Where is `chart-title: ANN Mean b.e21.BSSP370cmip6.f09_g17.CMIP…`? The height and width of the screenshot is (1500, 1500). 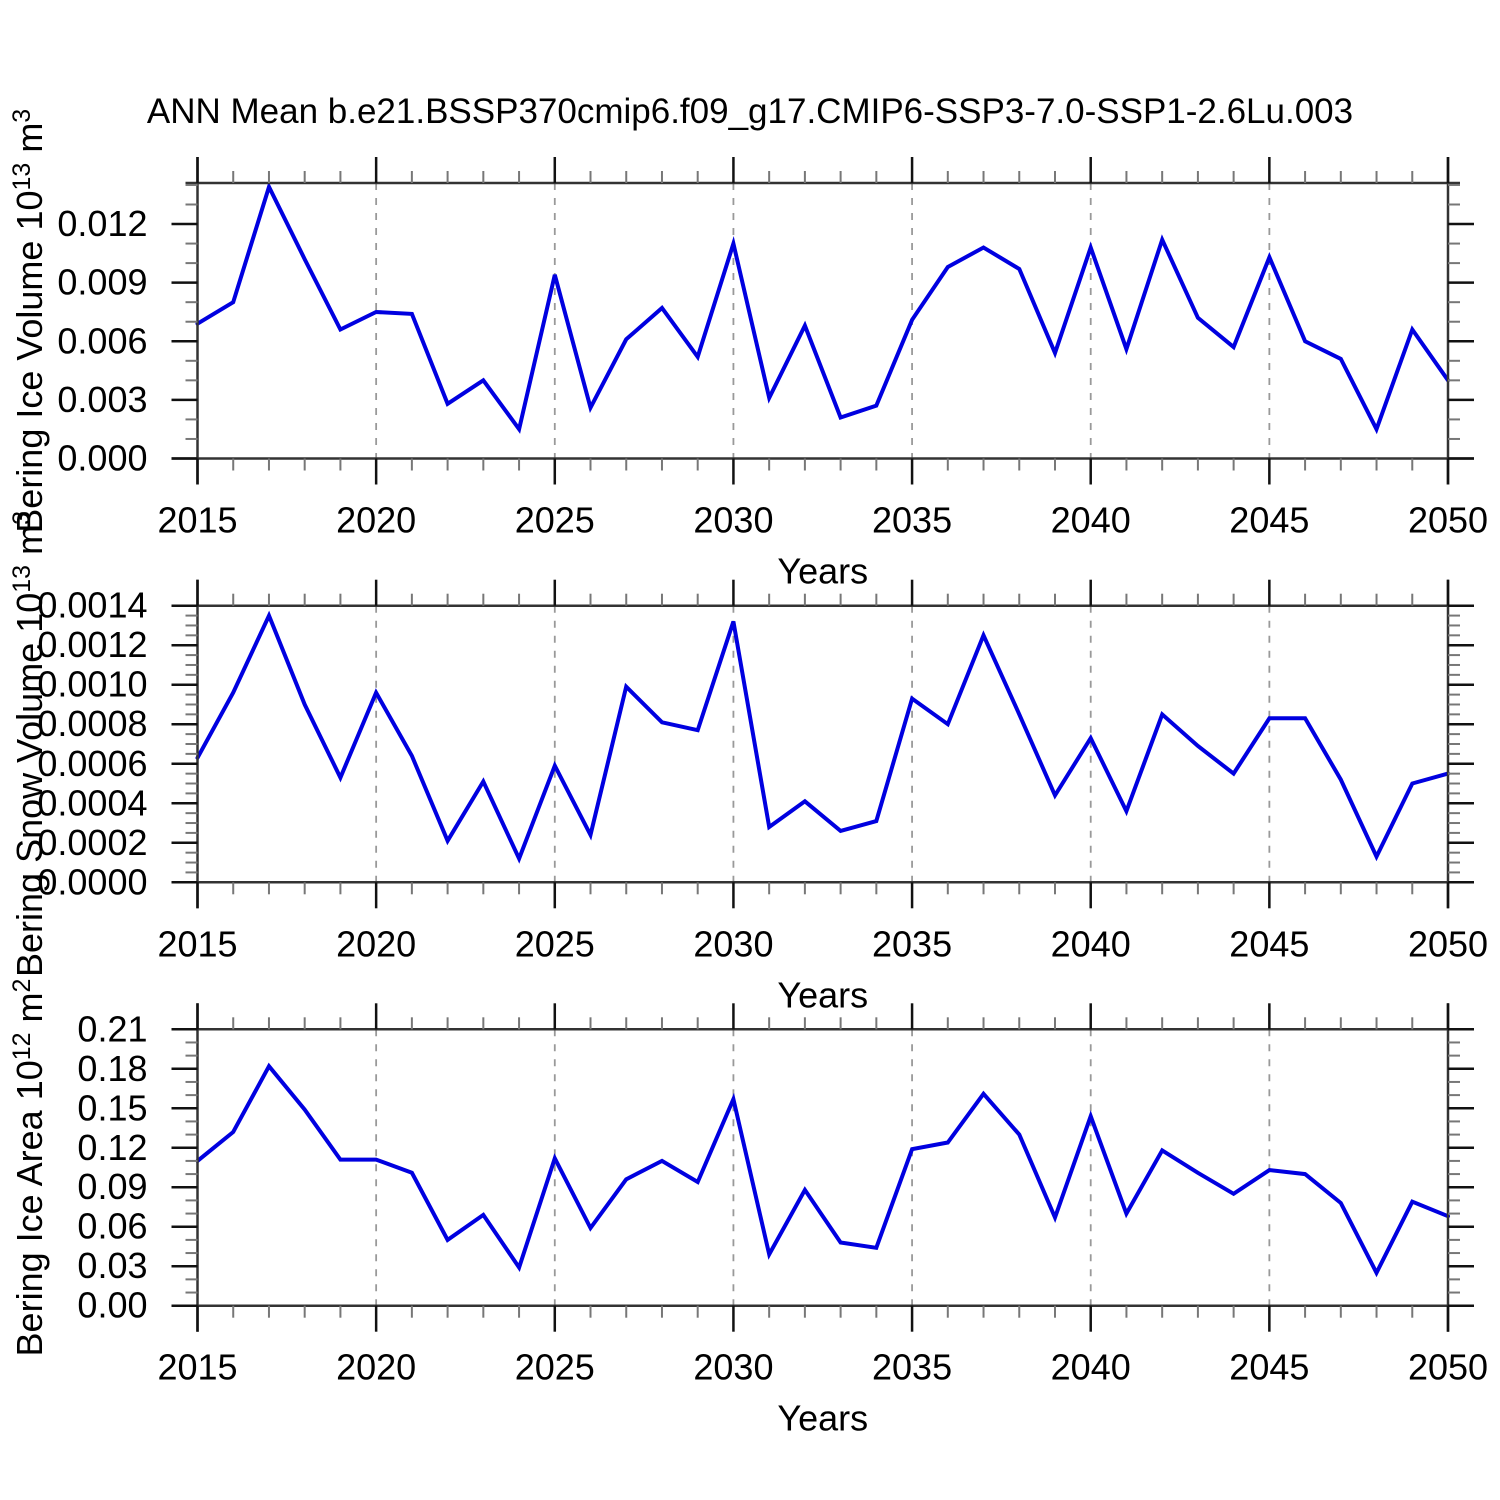
chart-title: ANN Mean b.e21.BSSP370cmip6.f09_g17.CMIP… is located at coordinates (750, 111).